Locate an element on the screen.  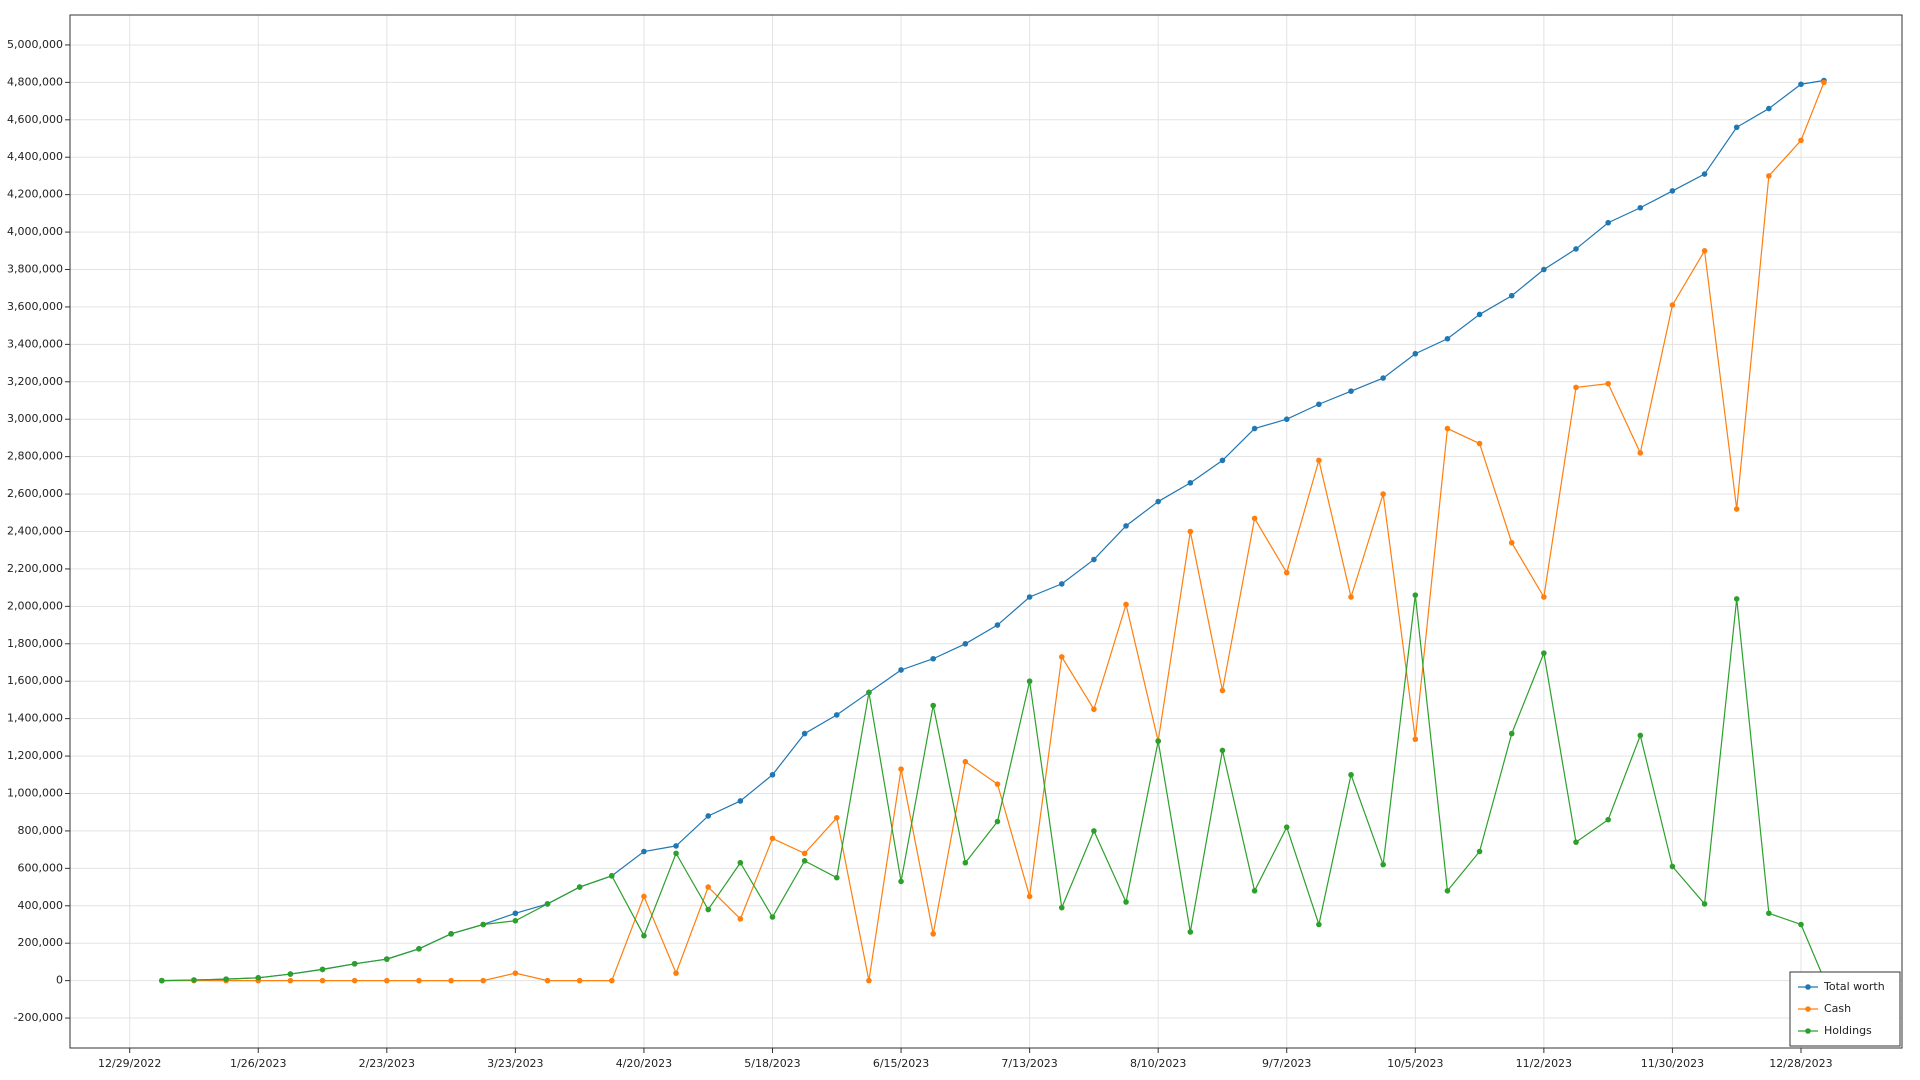
x-tick-label: 5/18/2023 is located at coordinates (772, 1063).